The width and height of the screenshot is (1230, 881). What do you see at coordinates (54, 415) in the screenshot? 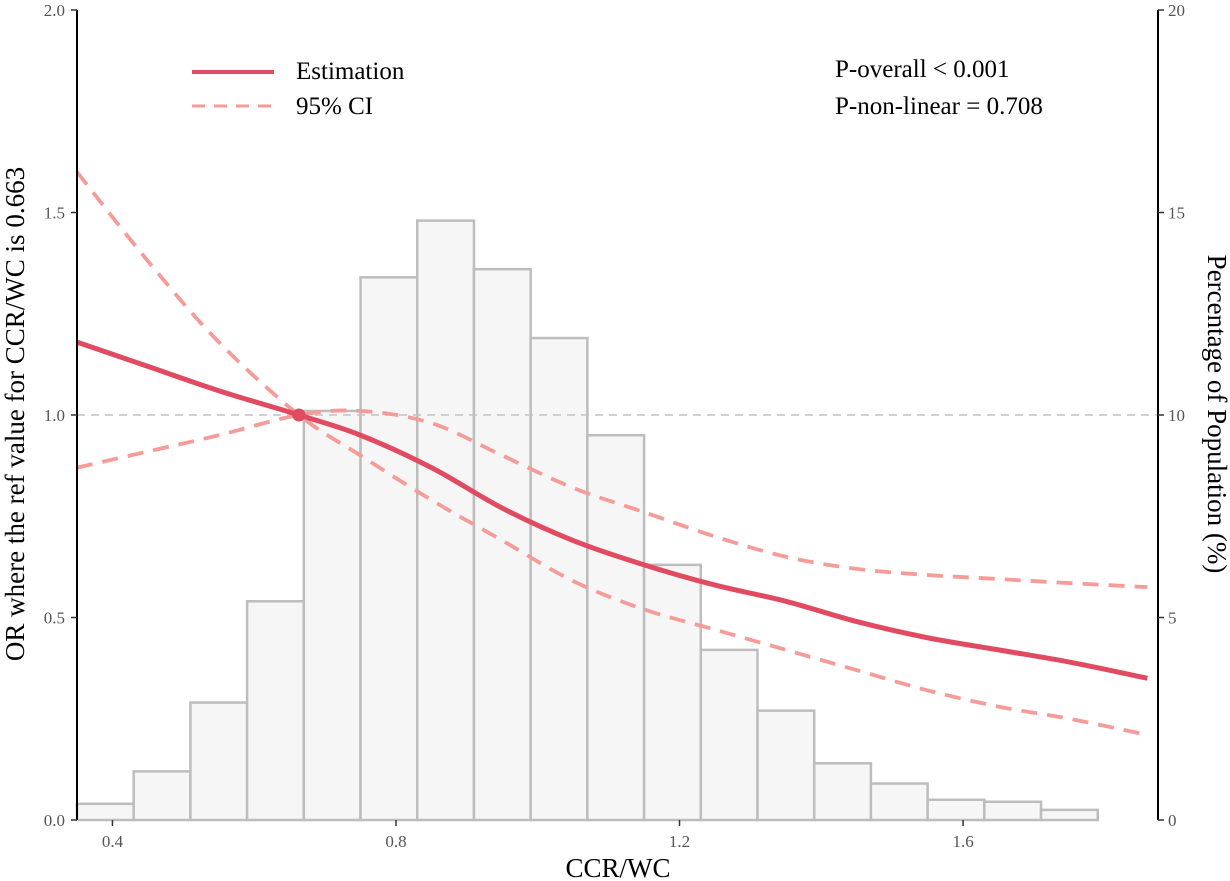
I see `y-left-tick-label: 1.0` at bounding box center [54, 415].